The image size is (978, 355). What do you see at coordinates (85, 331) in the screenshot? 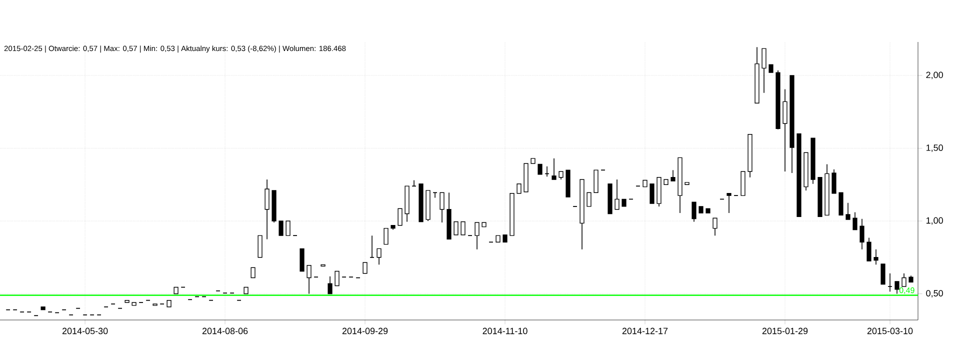
I see `x-tick-label: 2014-05-30` at bounding box center [85, 331].